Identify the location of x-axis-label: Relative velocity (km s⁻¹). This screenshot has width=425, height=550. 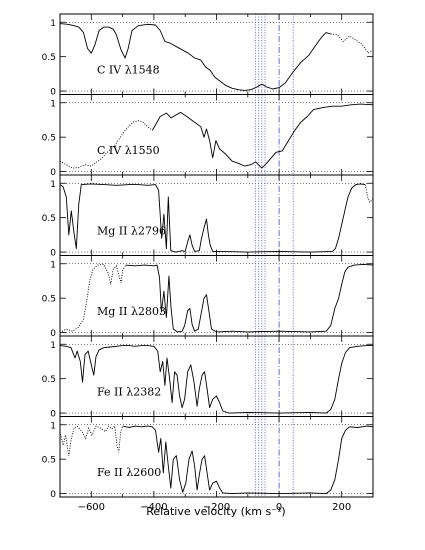
(215, 511).